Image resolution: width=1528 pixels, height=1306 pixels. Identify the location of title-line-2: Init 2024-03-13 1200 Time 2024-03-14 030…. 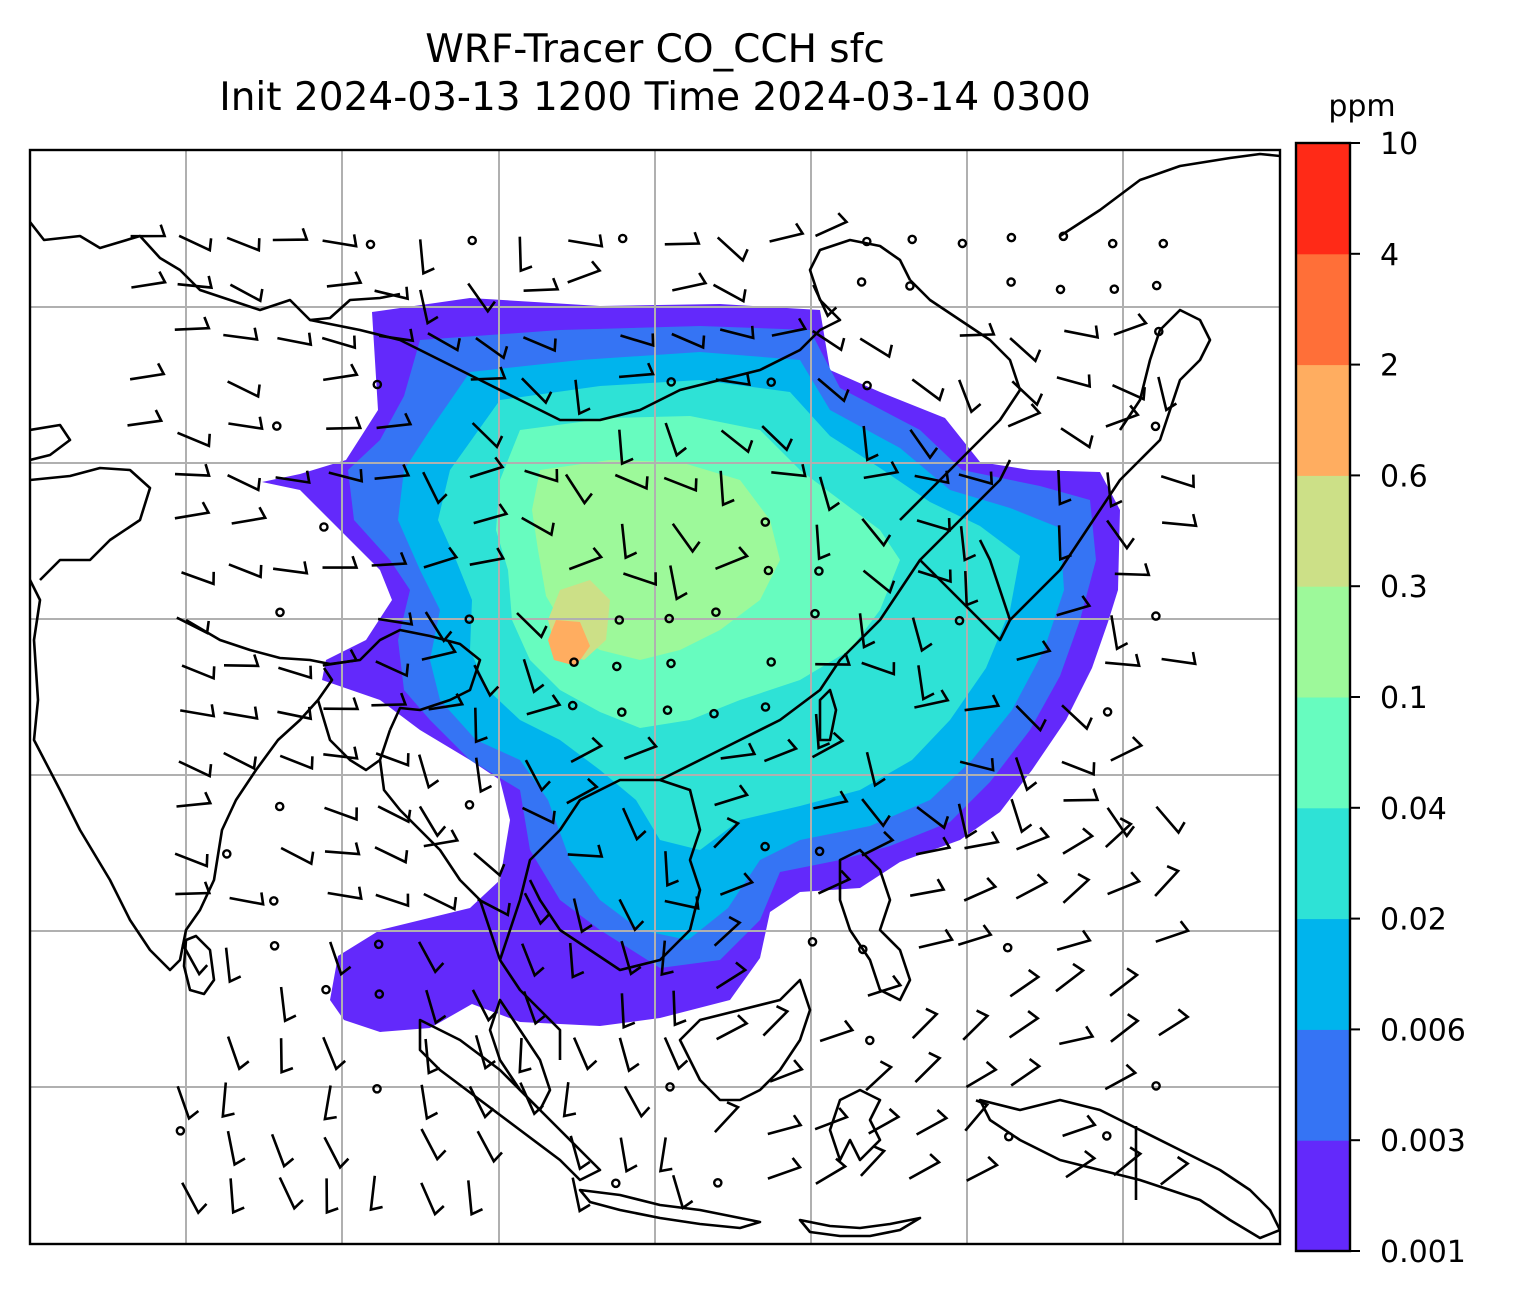
(655, 97).